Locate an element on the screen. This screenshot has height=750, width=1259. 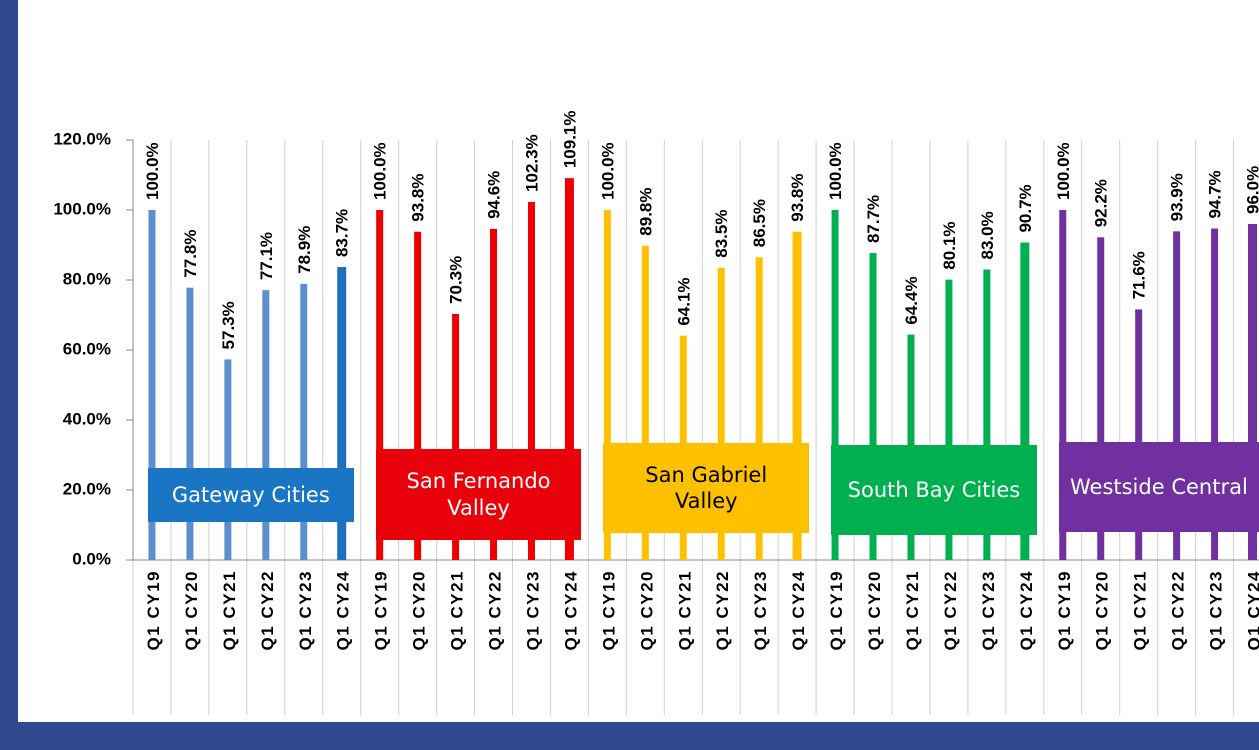
value-label: 94.7% is located at coordinates (1215, 194).